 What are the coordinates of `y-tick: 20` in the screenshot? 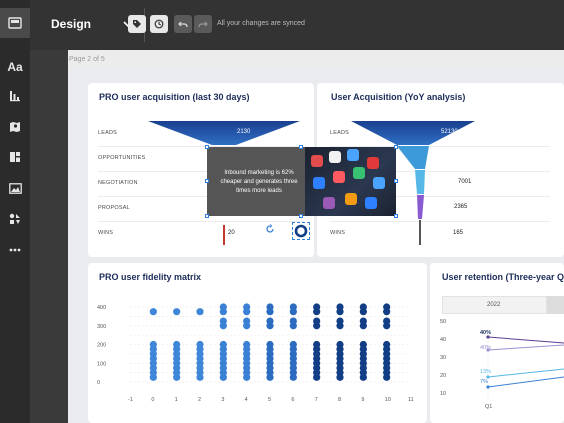 It's located at (443, 376).